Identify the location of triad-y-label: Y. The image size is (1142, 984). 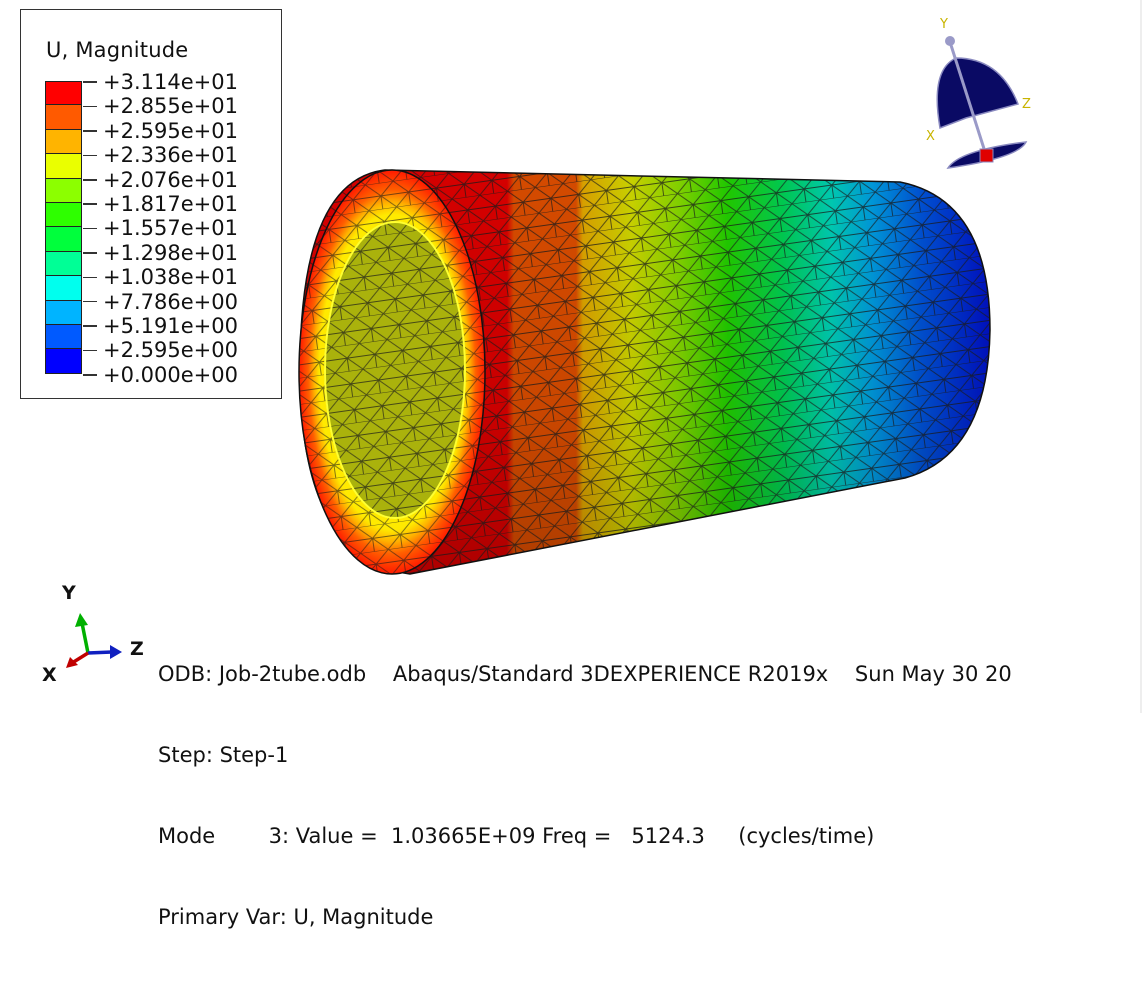
(943, 24).